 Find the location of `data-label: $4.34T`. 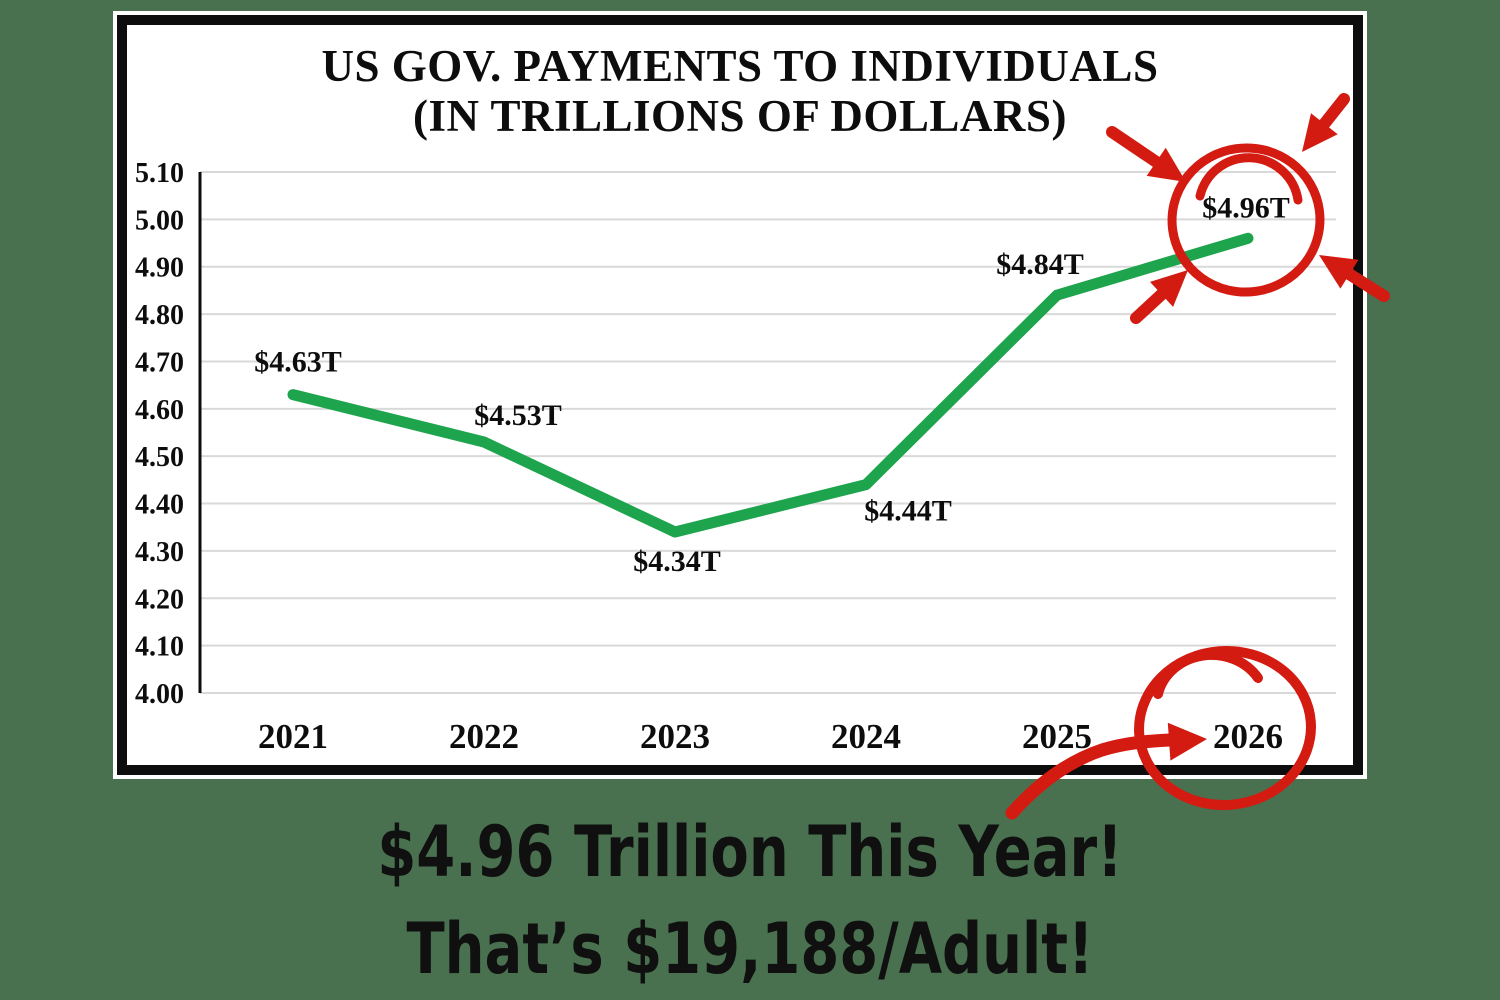

data-label: $4.34T is located at coordinates (677, 561).